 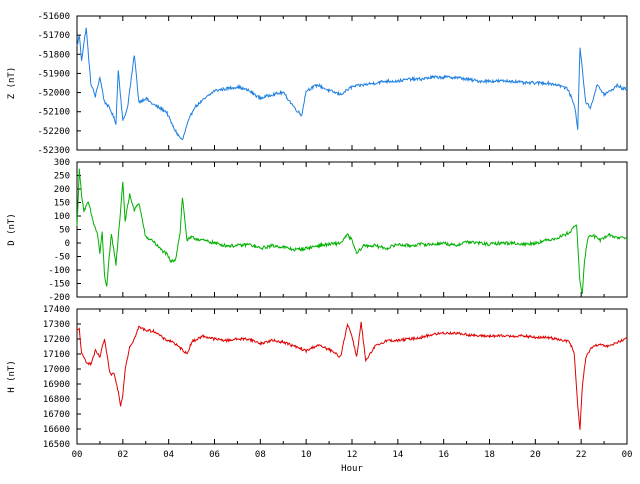 I want to click on y-tick-label: 0, so click(x=67, y=244).